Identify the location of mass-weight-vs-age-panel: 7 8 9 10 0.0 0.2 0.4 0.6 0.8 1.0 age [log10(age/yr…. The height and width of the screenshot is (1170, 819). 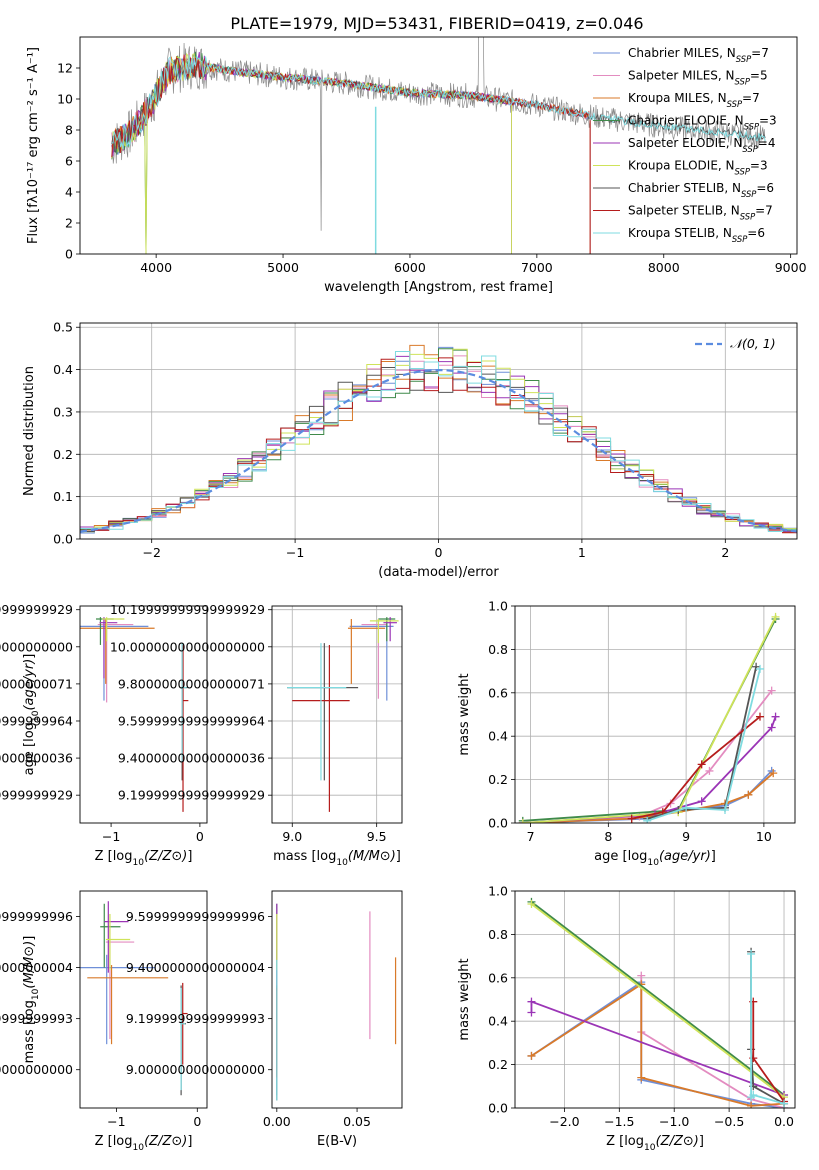
(626, 733).